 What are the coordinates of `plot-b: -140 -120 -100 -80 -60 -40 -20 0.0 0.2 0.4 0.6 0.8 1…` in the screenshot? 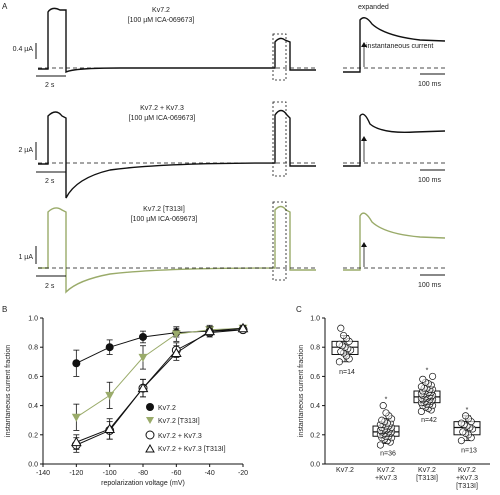 It's located at (138, 396).